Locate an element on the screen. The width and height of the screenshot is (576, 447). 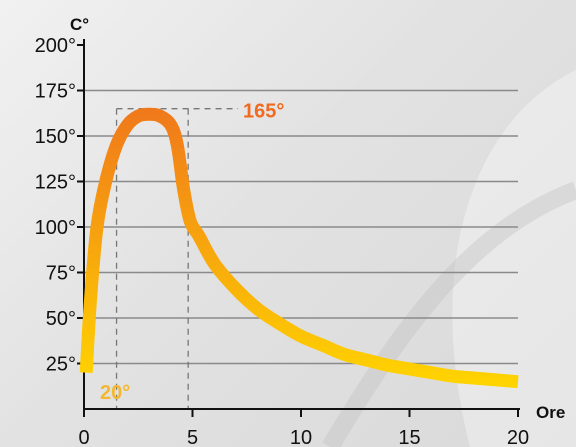
y-tick-label: 25° is located at coordinates (61, 365).